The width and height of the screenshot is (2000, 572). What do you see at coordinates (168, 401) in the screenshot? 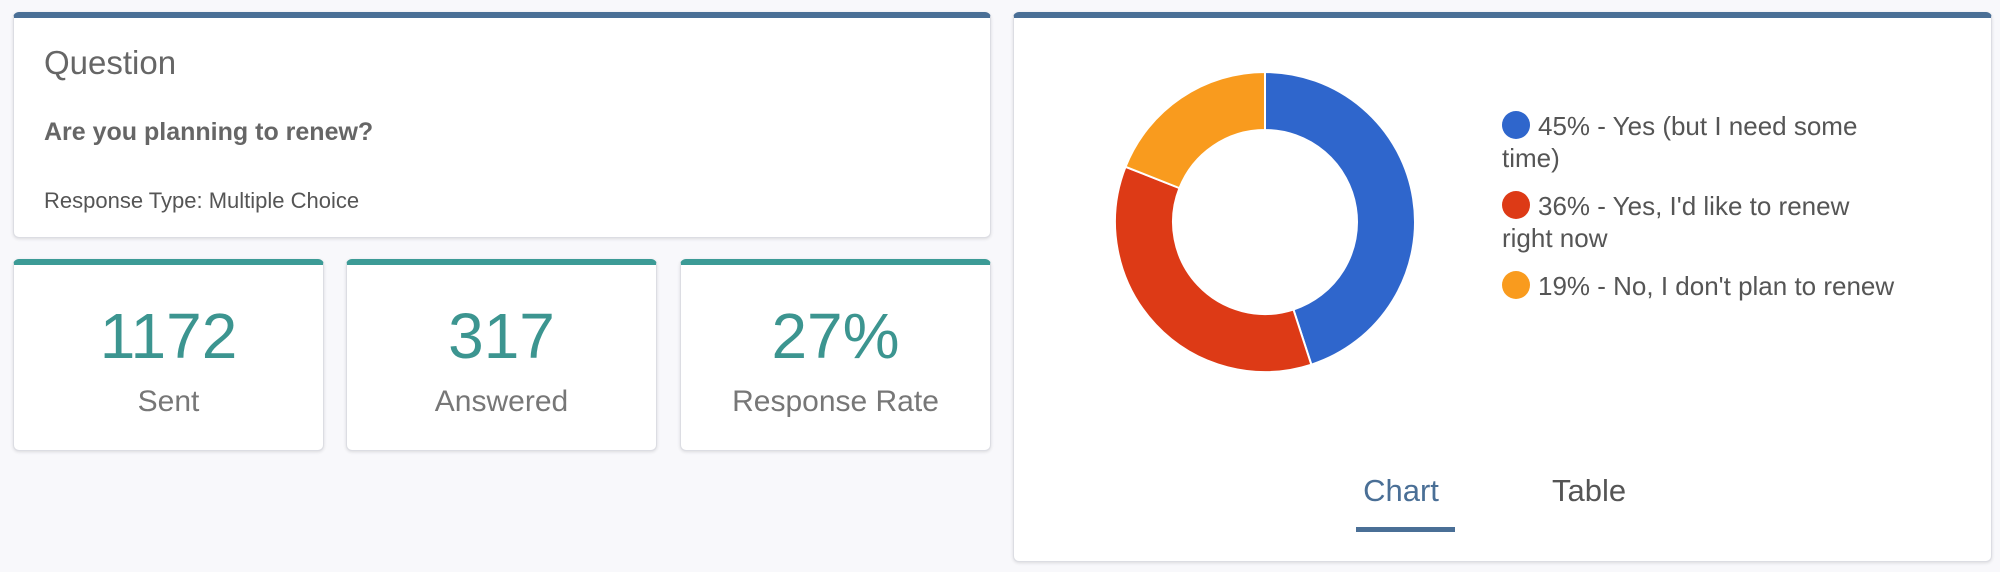
I see `stat-label: Sent` at bounding box center [168, 401].